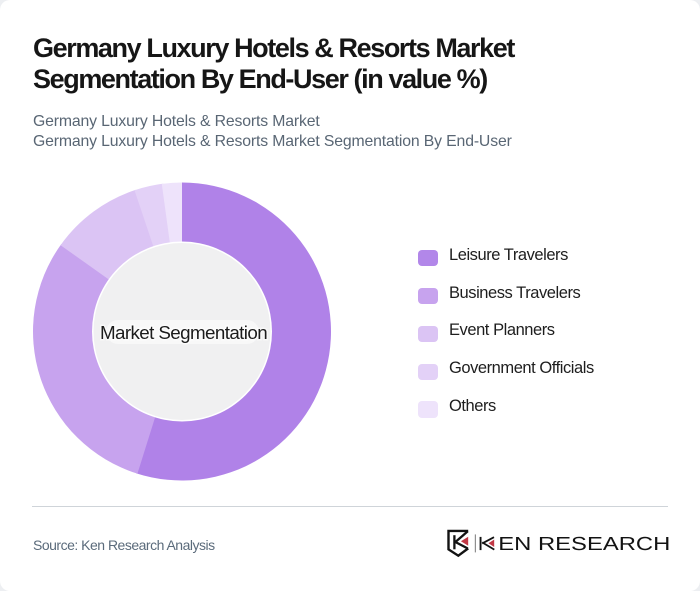 The height and width of the screenshot is (591, 700). I want to click on svg-text: EN RESEARCH, so click(584, 544).